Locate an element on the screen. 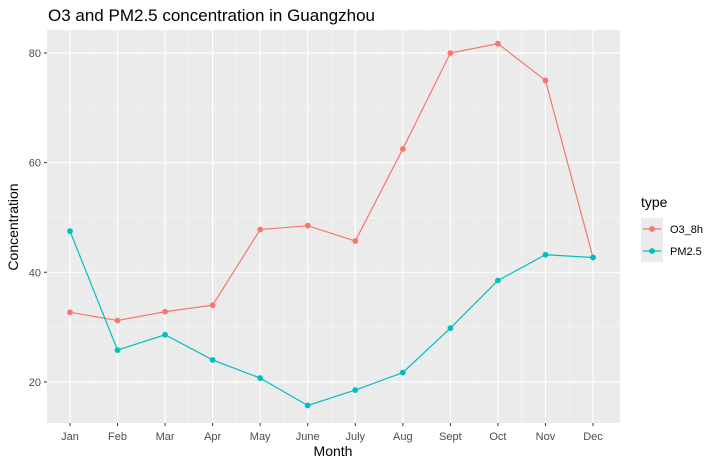 The height and width of the screenshot is (467, 722). x-tick-label: Mar is located at coordinates (165, 437).